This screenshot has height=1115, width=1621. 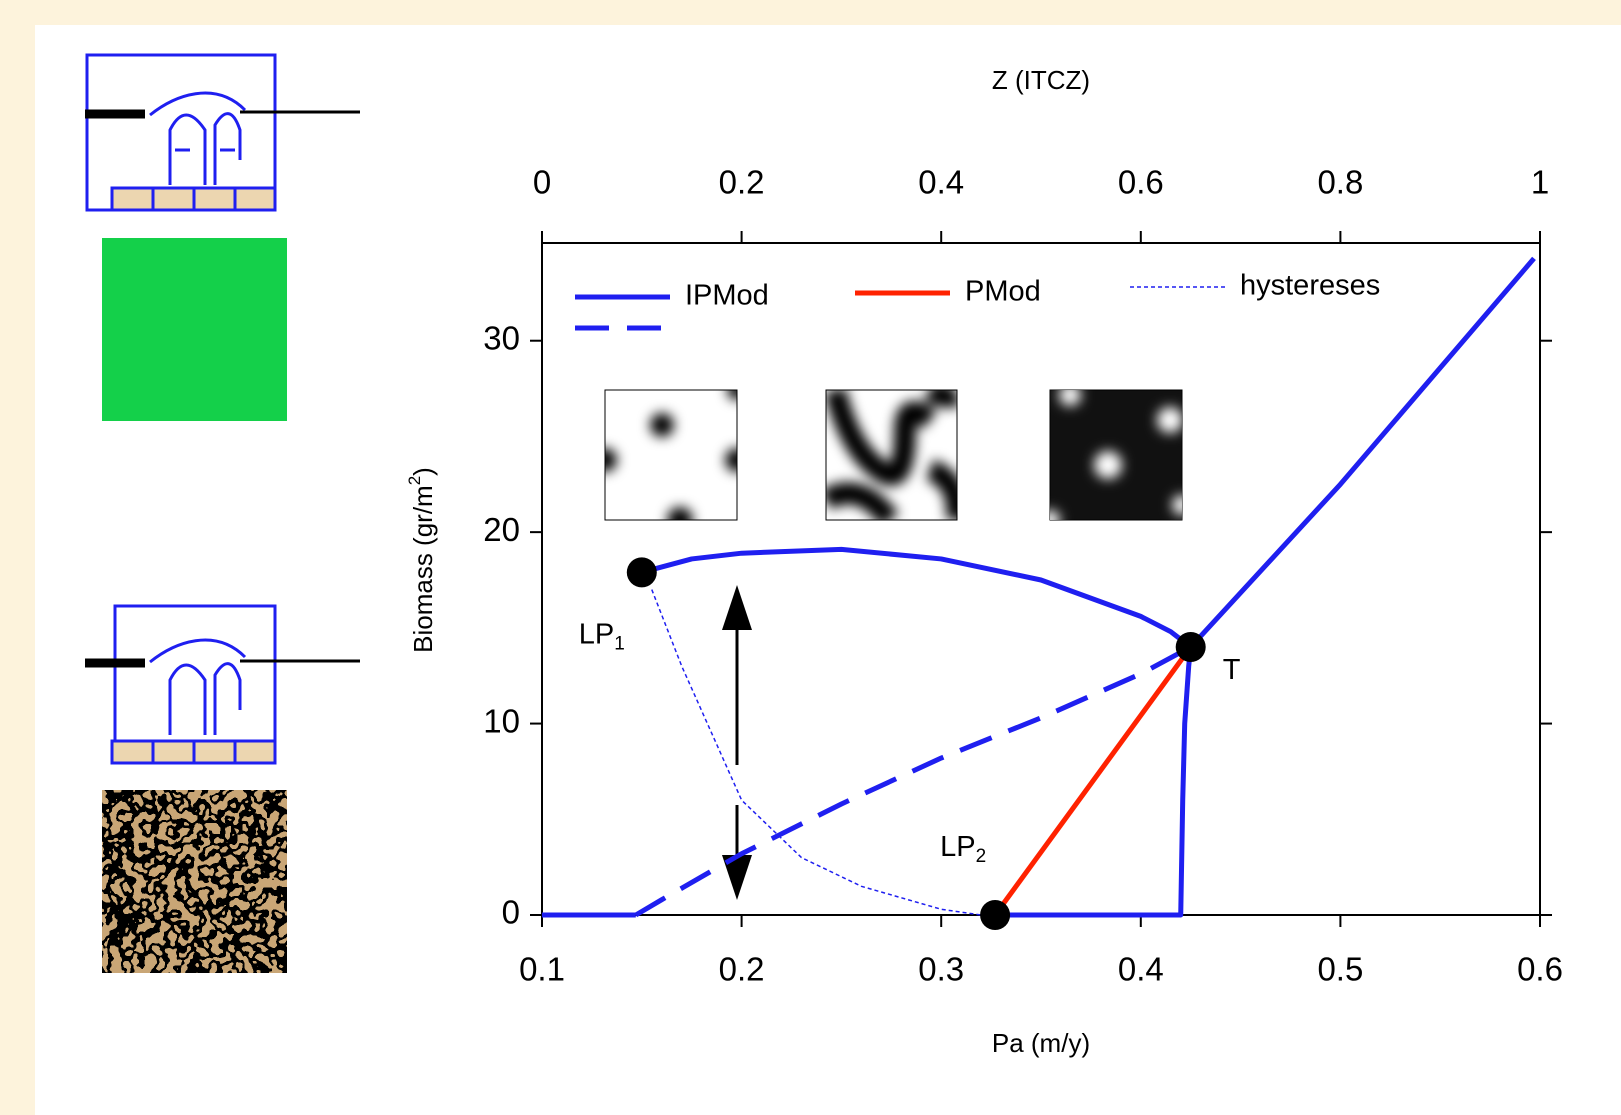 What do you see at coordinates (1003, 292) in the screenshot?
I see `legend-label: PMod` at bounding box center [1003, 292].